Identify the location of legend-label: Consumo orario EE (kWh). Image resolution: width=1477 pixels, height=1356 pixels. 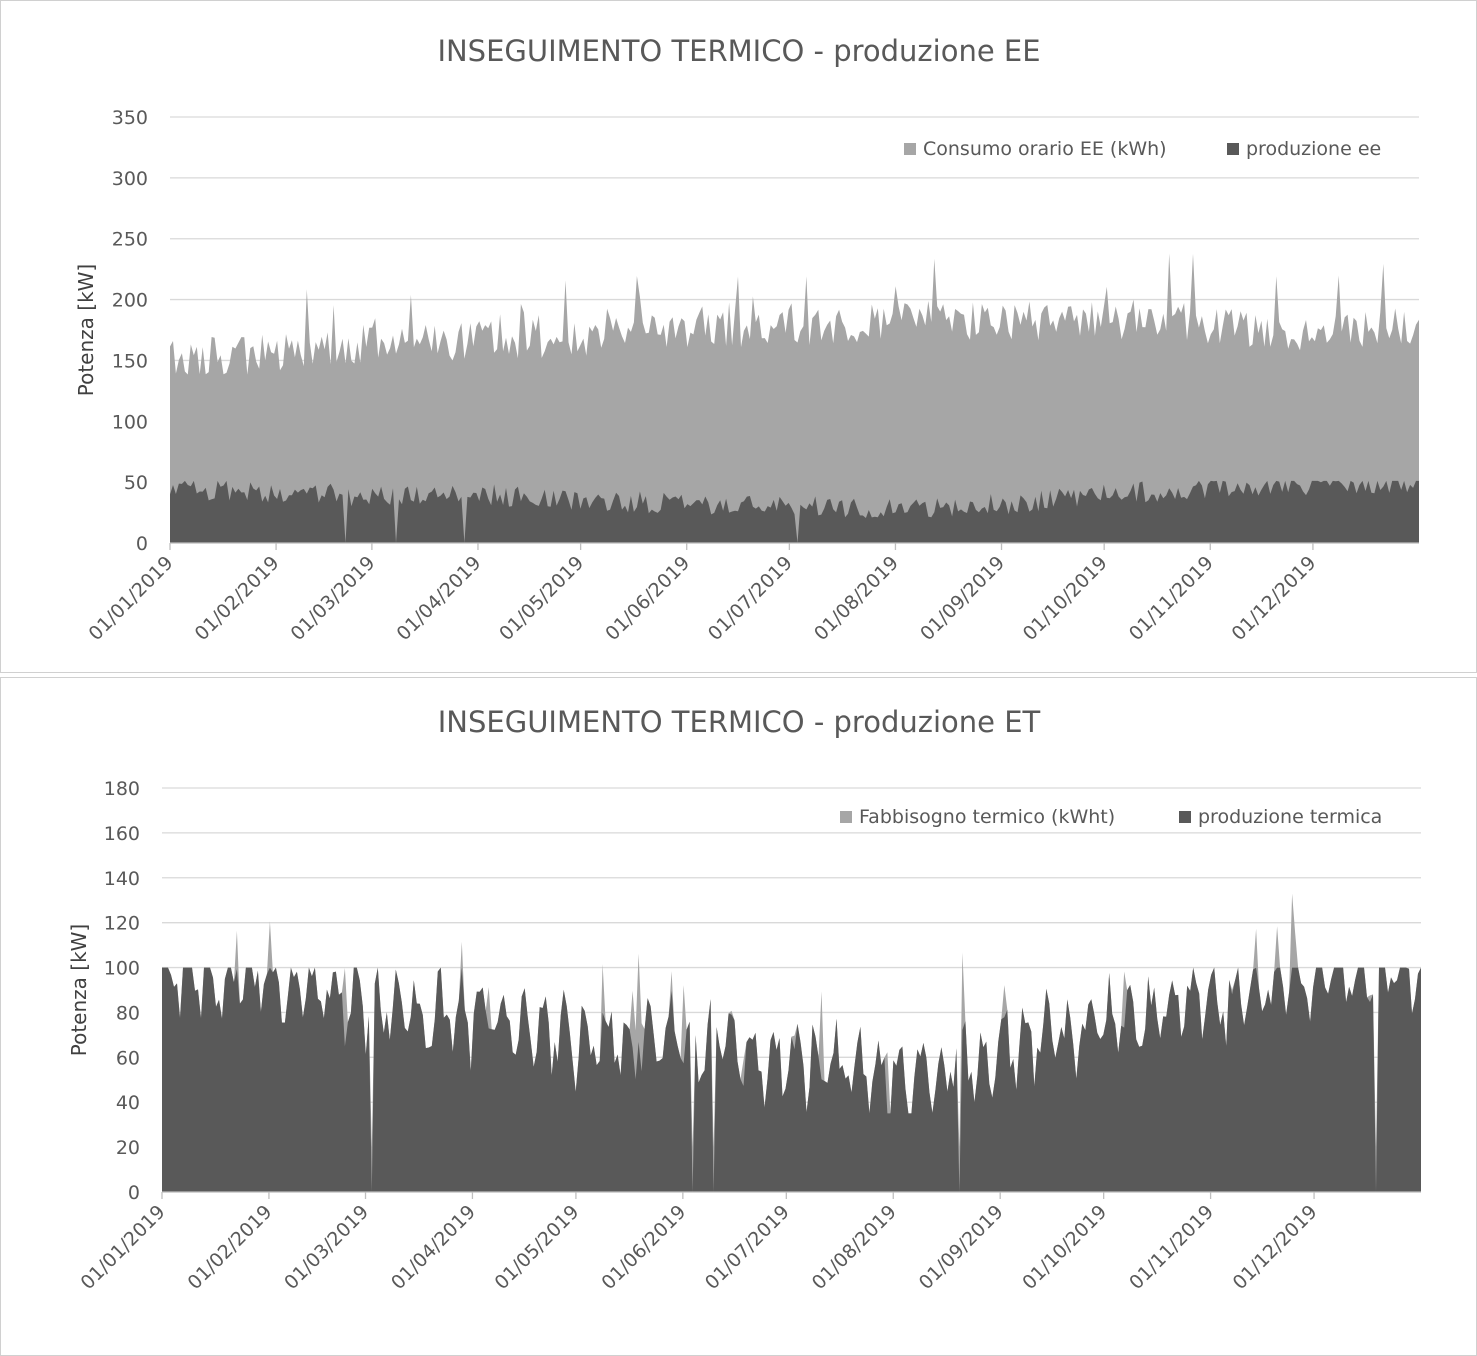
(1045, 149).